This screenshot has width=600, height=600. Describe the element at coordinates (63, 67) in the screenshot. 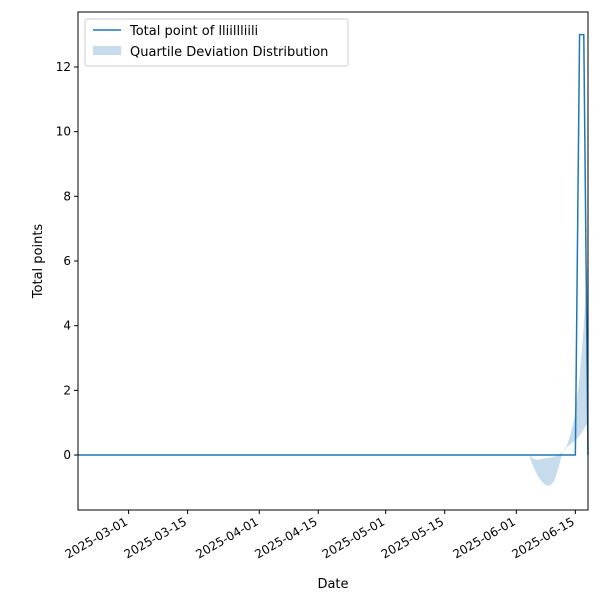

I see `y-tick-label: 12` at that location.